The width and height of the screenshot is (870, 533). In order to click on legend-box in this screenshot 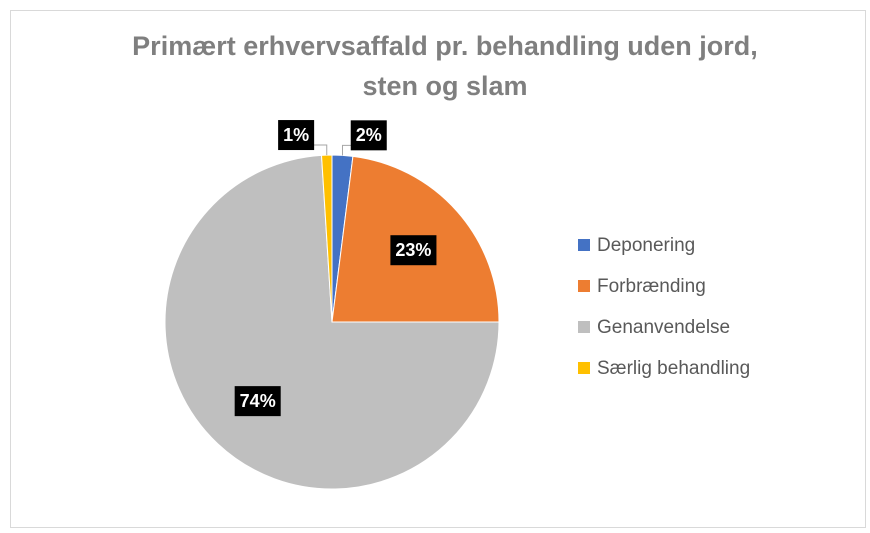, I will do `click(673, 307)`.